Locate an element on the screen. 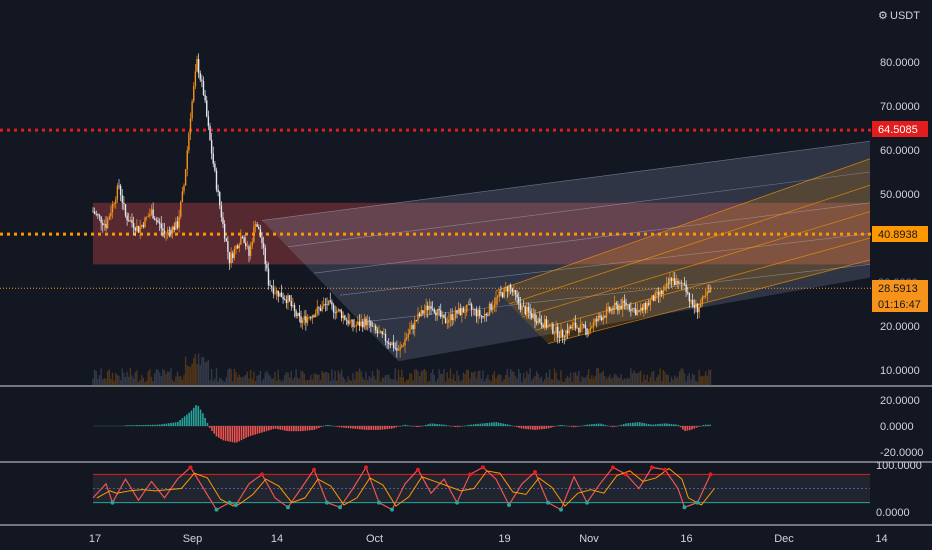 The height and width of the screenshot is (550, 932). time-label: 19 is located at coordinates (504, 539).